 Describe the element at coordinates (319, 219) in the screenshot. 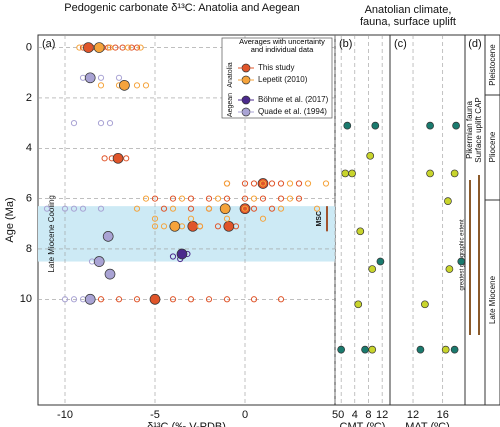

I see `msc-label: MSC` at that location.